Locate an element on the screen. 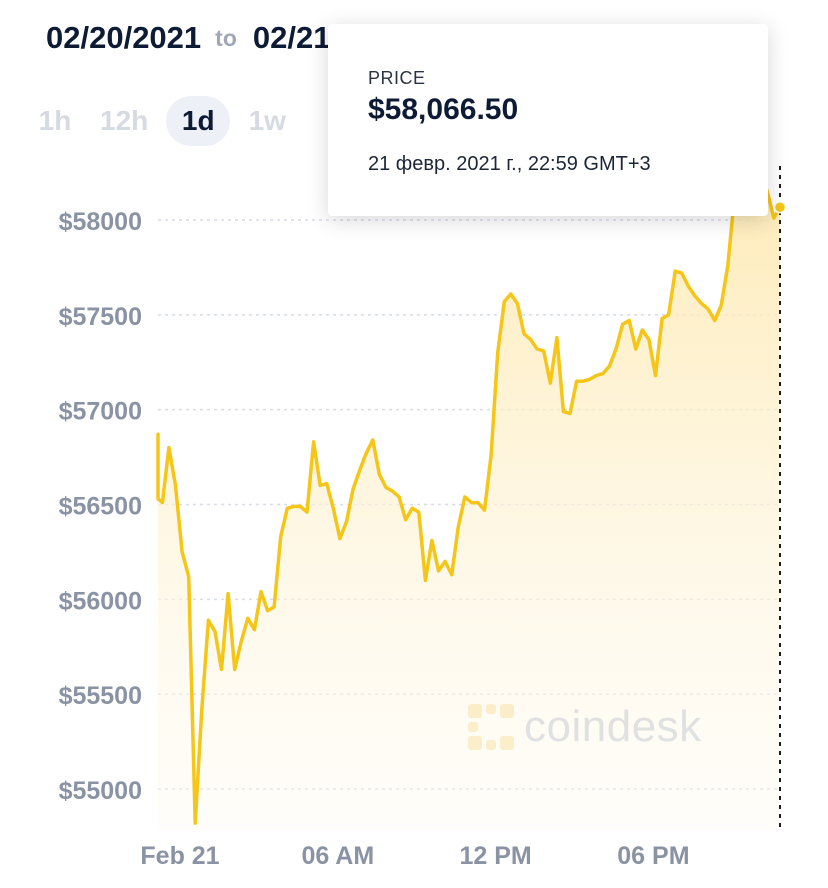 This screenshot has height=888, width=828. watermark-text: coindesk is located at coordinates (613, 726).